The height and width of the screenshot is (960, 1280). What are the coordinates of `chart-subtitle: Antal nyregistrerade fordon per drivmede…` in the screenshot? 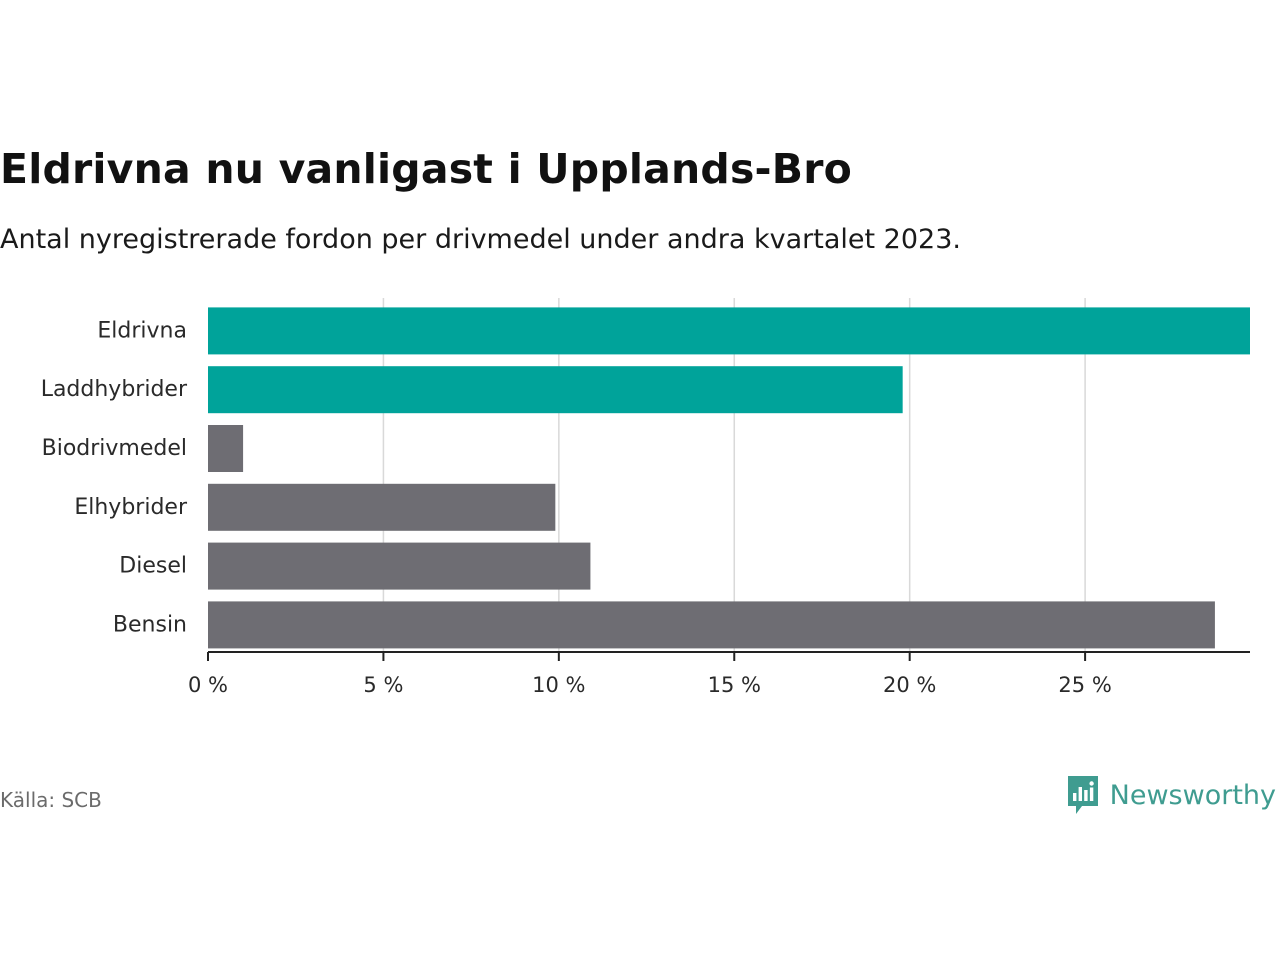 It's located at (480, 239).